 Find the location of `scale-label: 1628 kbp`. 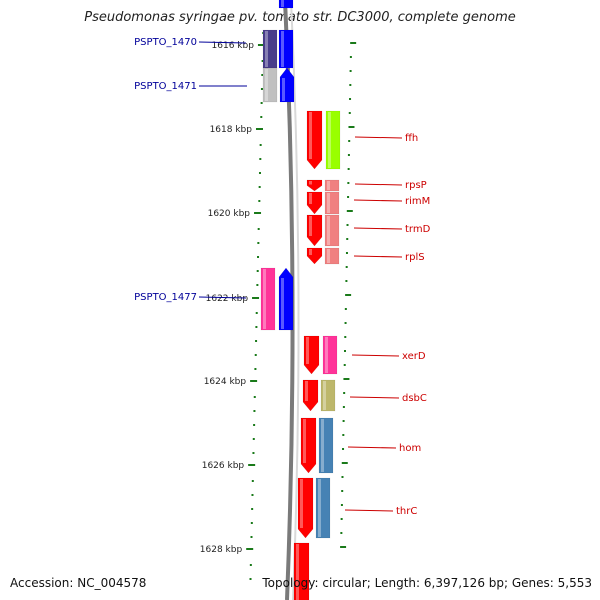

scale-label: 1628 kbp is located at coordinates (221, 550).